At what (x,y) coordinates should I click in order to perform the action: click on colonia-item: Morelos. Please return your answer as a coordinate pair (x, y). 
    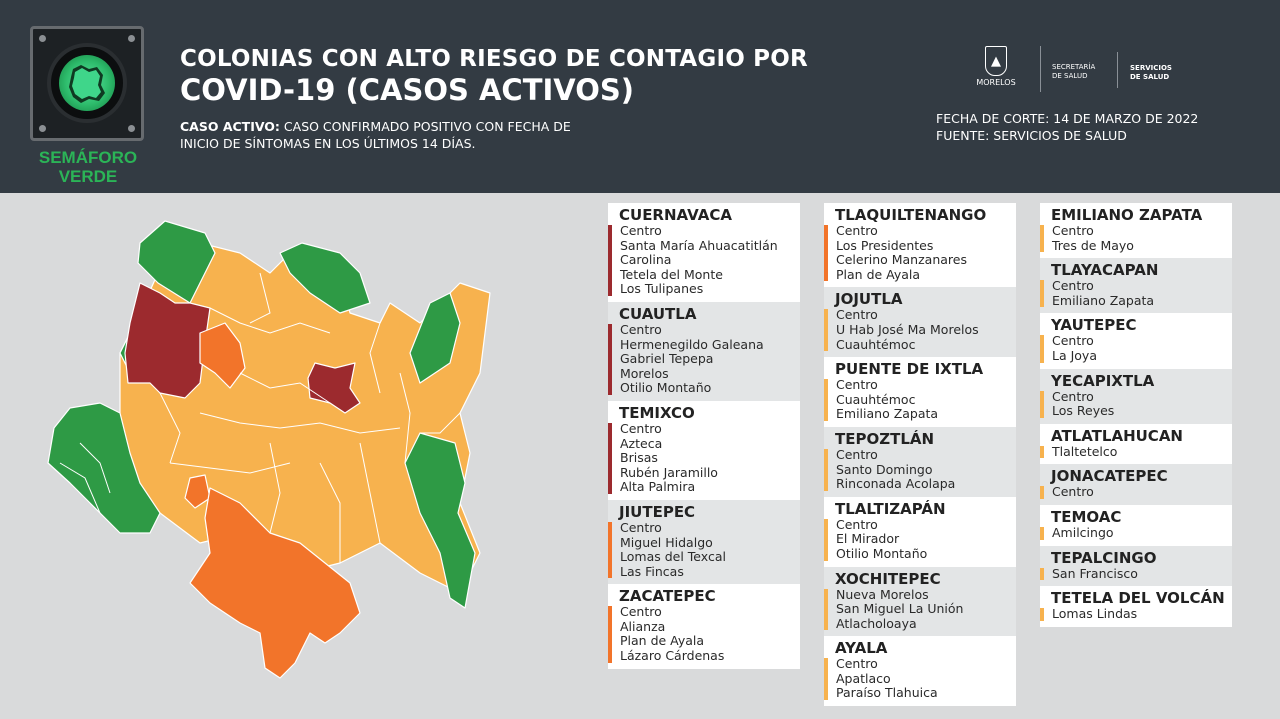
    Looking at the image, I should click on (644, 373).